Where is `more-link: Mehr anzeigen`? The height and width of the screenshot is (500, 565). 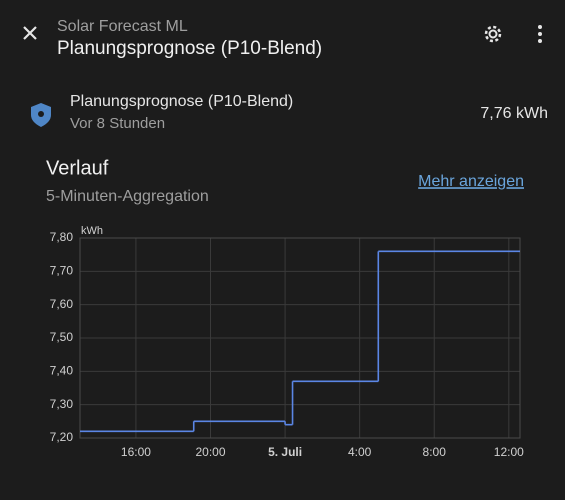
more-link: Mehr anzeigen is located at coordinates (471, 181).